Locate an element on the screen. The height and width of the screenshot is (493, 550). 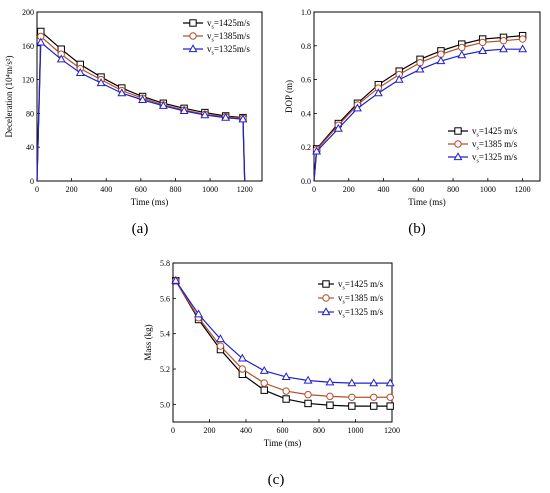
x-tick-label: 1000 is located at coordinates (210, 189).